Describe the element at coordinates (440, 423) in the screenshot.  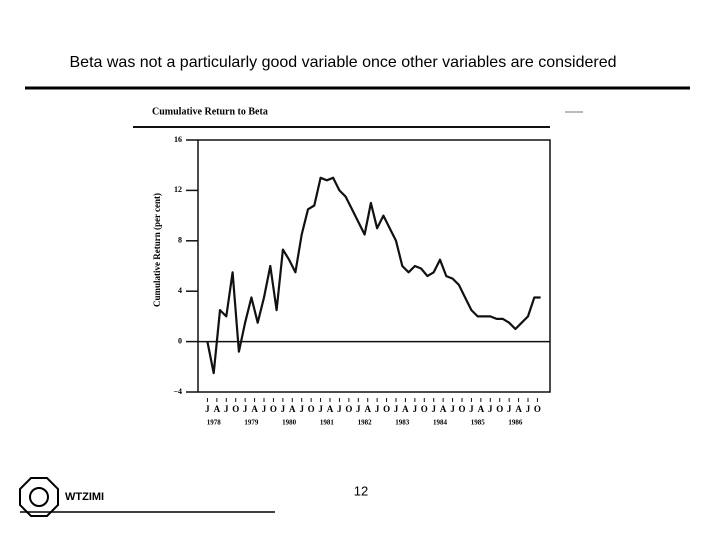
I see `year-label: 1984` at that location.